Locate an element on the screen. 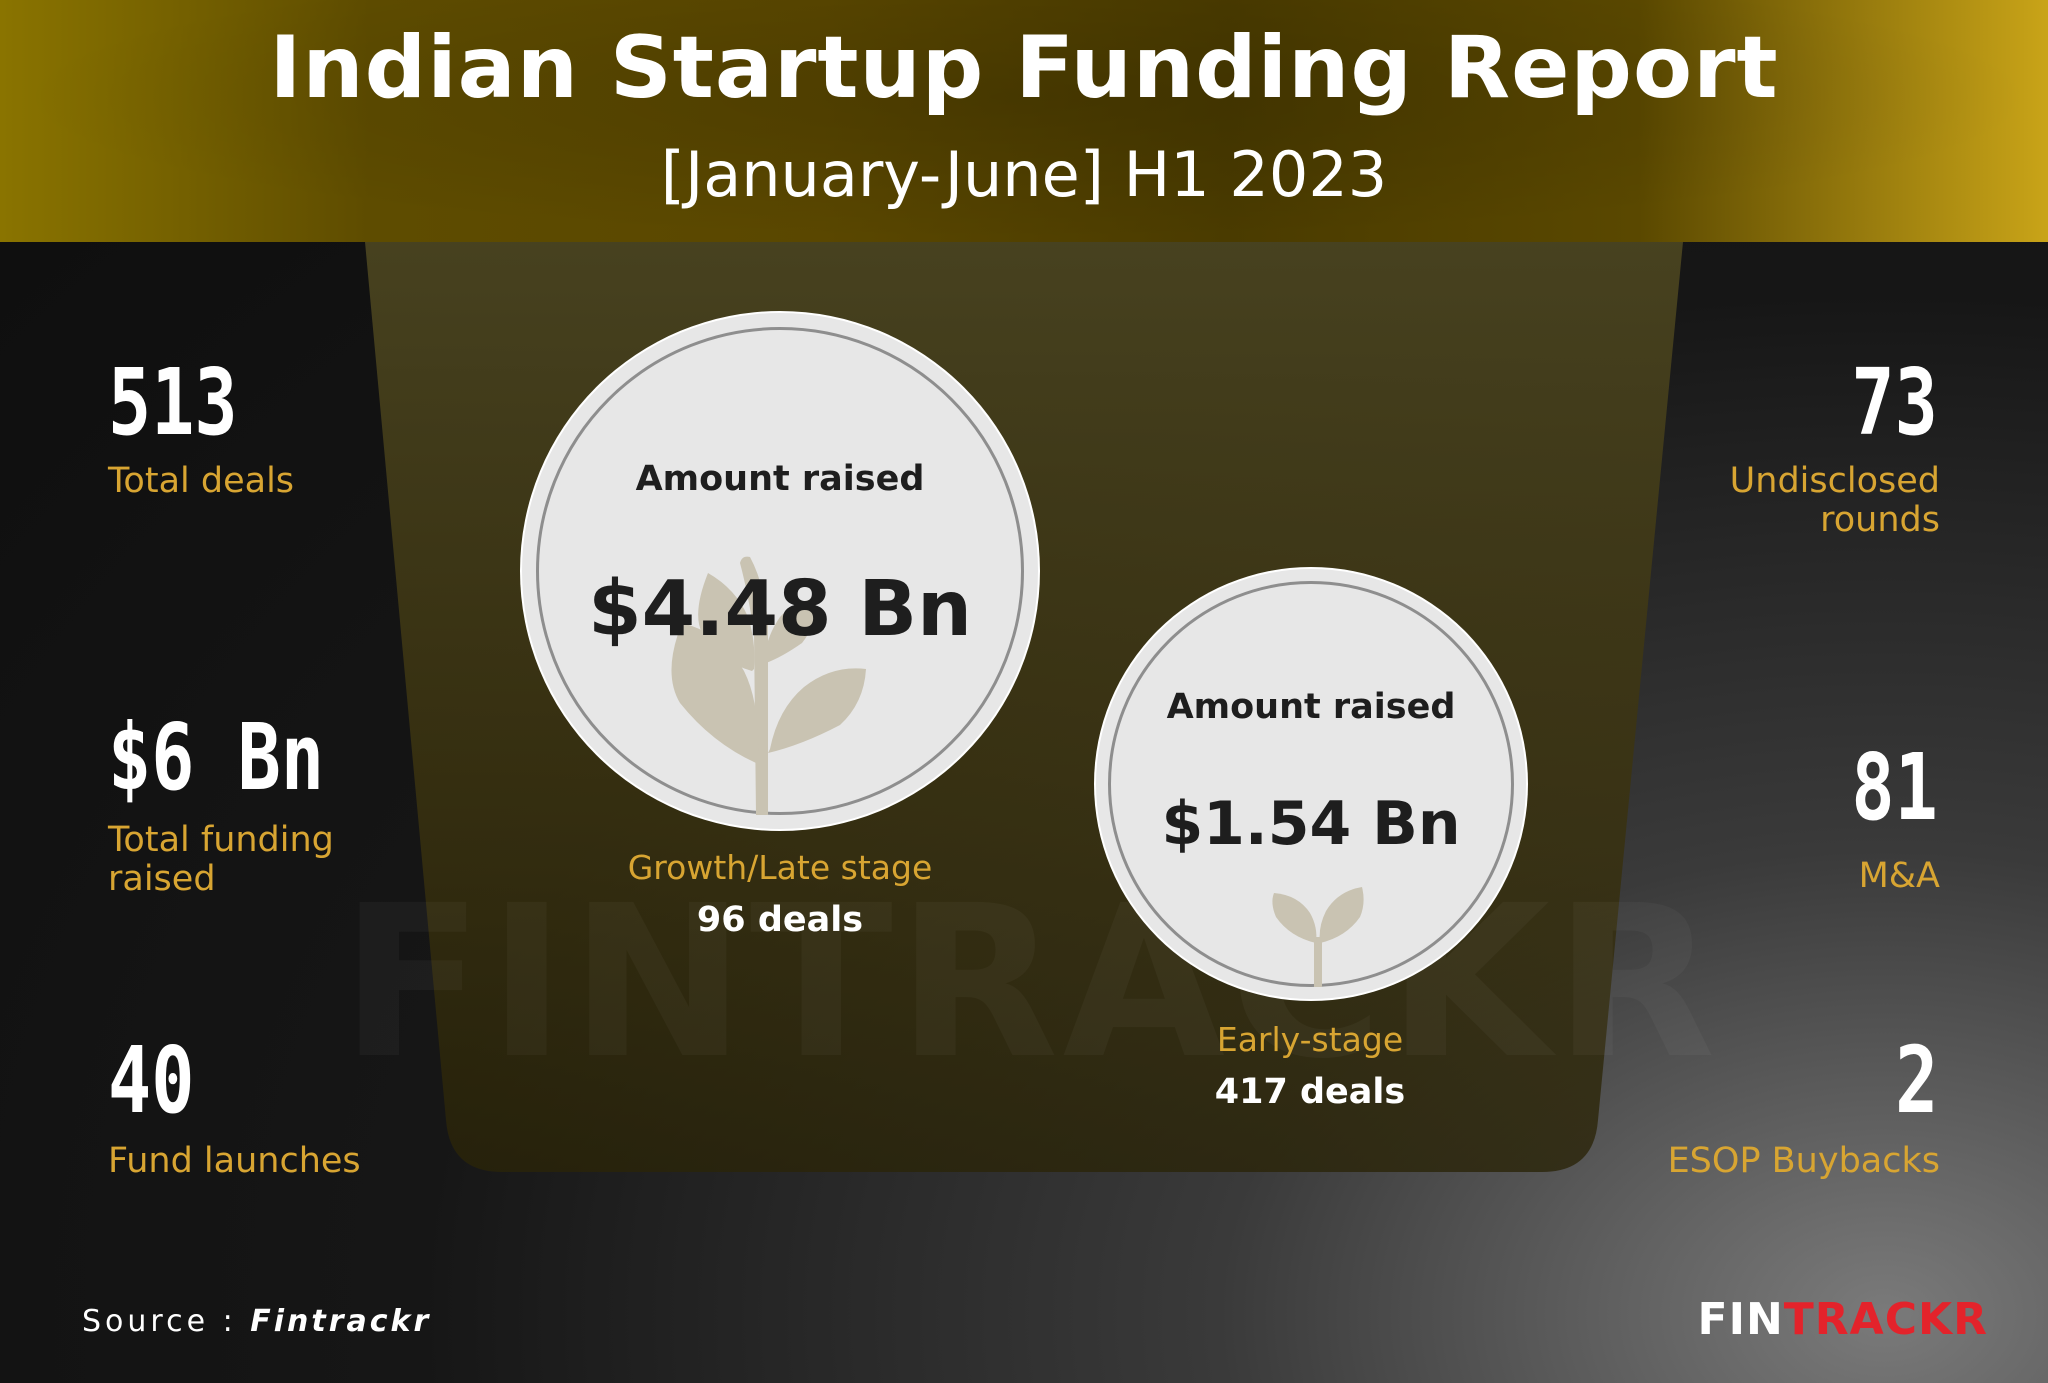 The image size is (2048, 1383). early-amount-value: $1.54 Bn is located at coordinates (1311, 824).